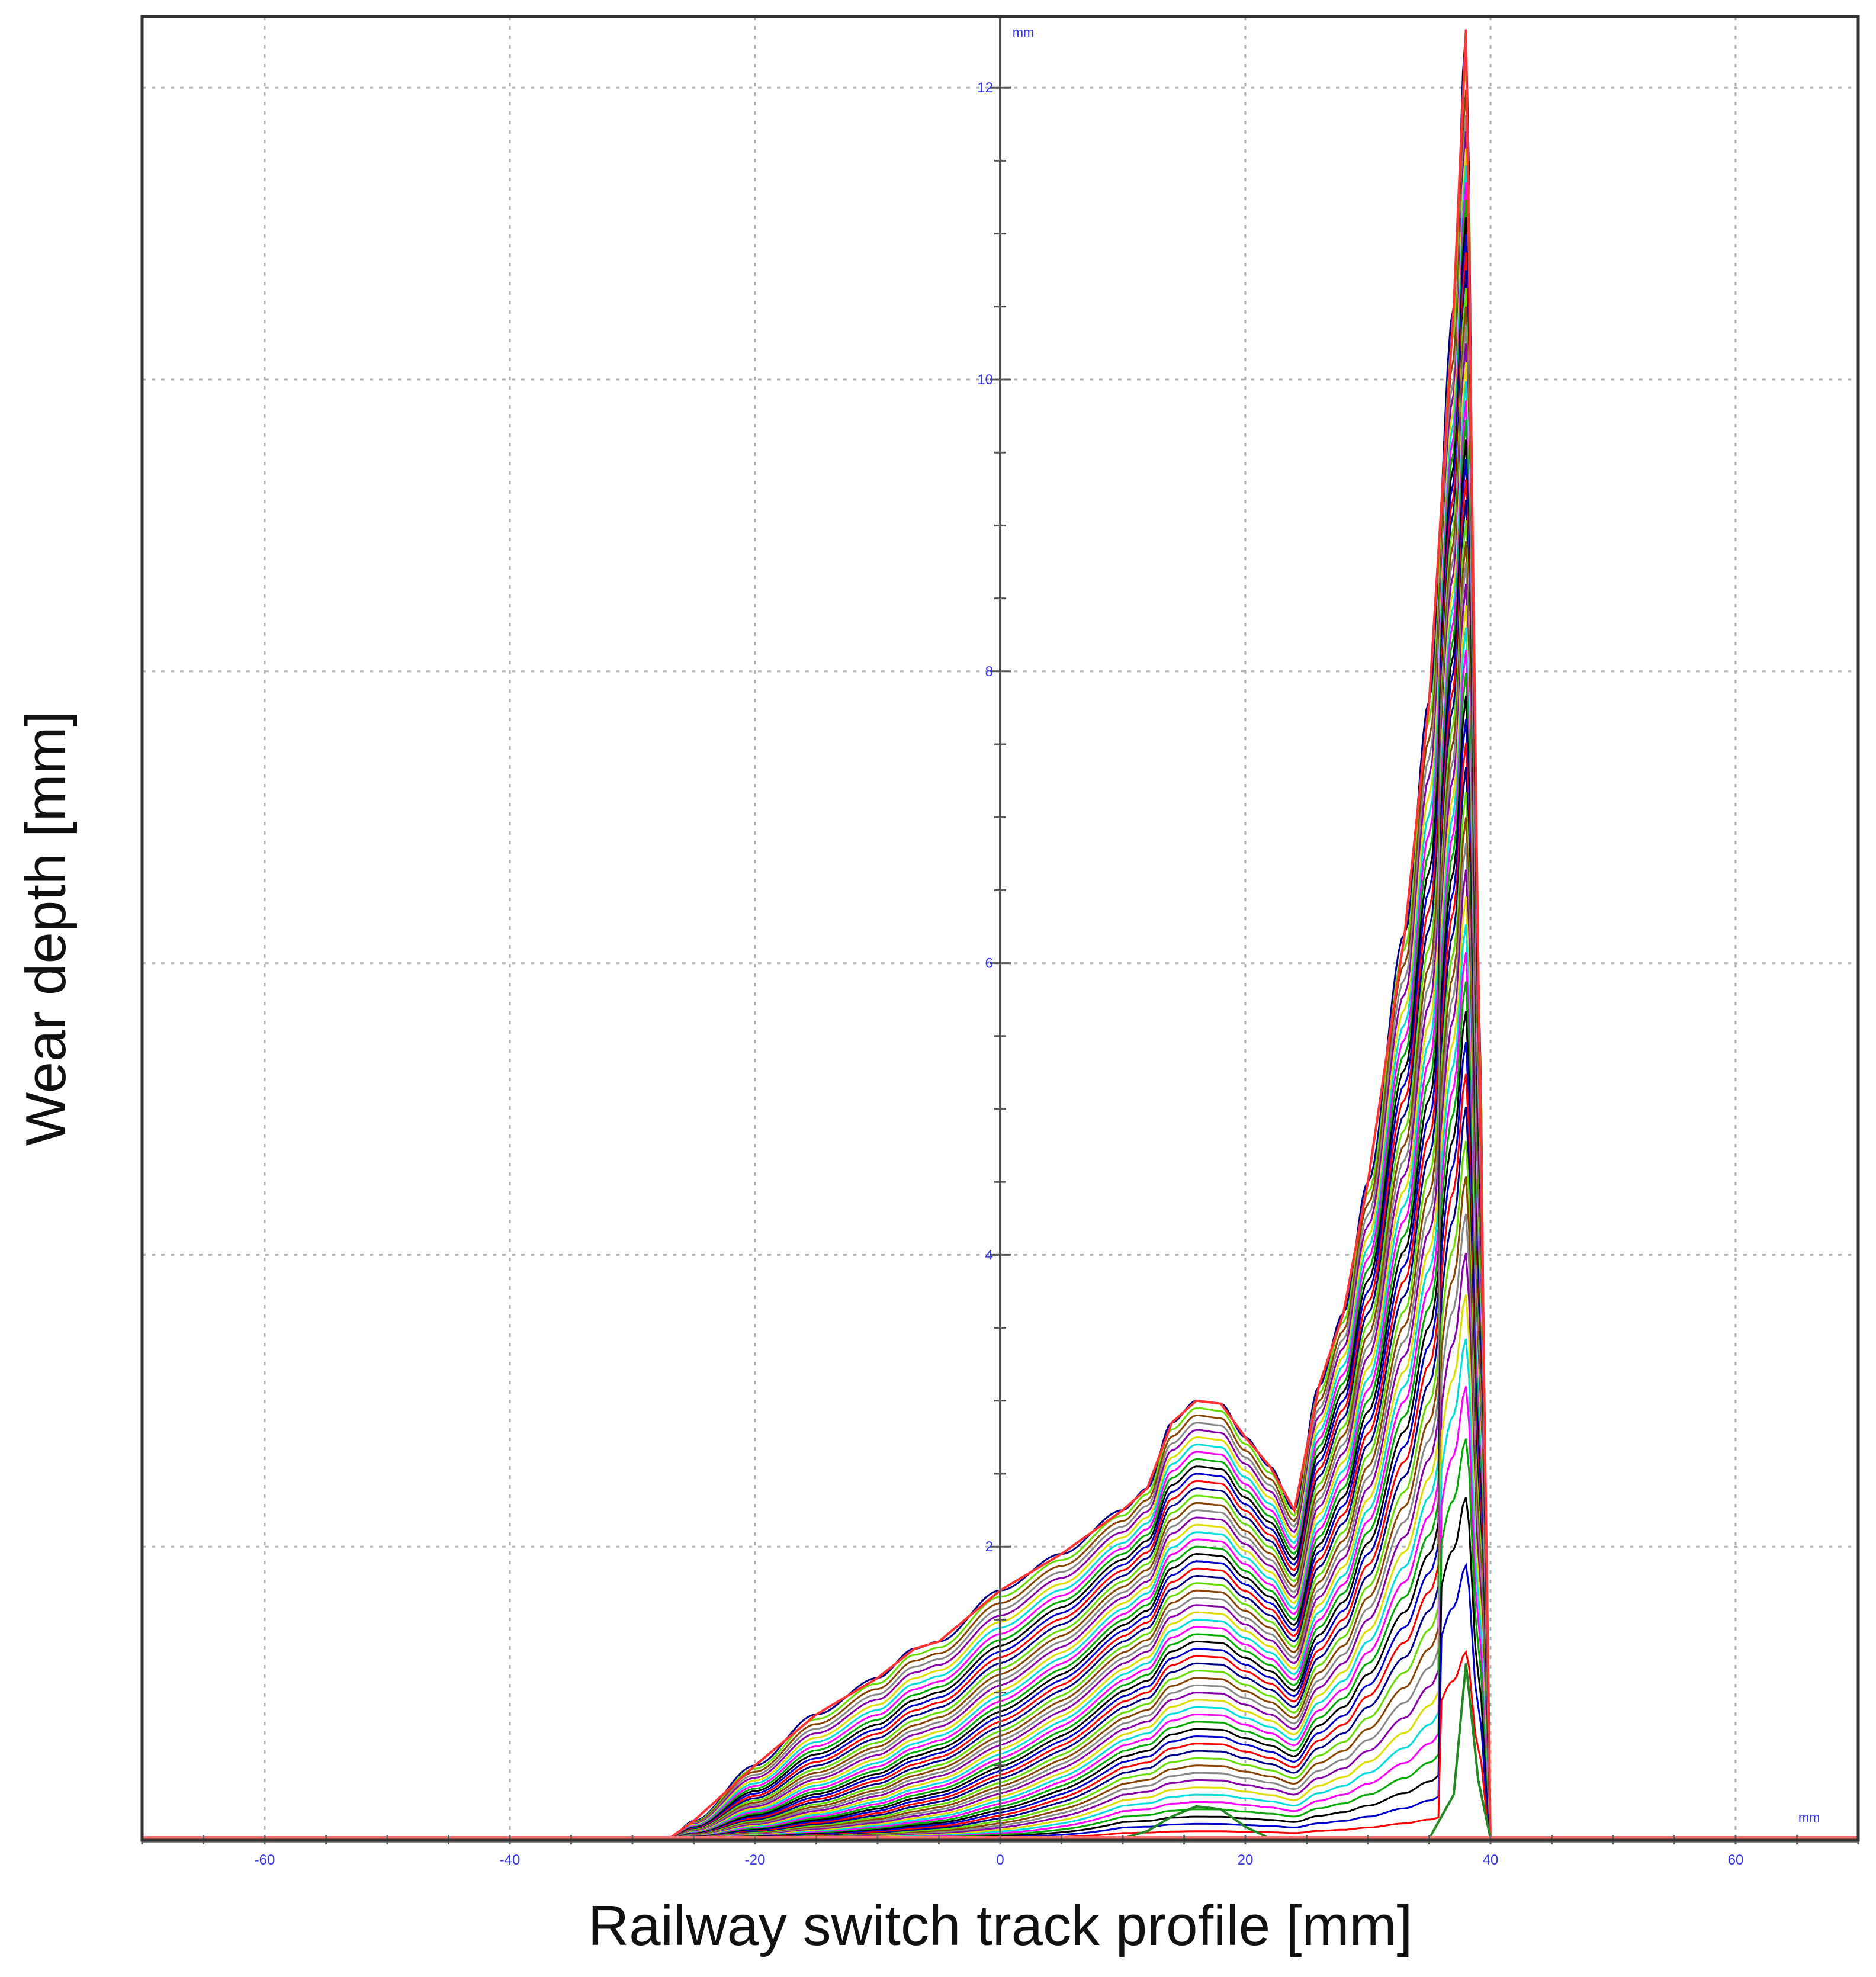  Describe the element at coordinates (1491, 1860) in the screenshot. I see `x-tick-label: 40` at that location.